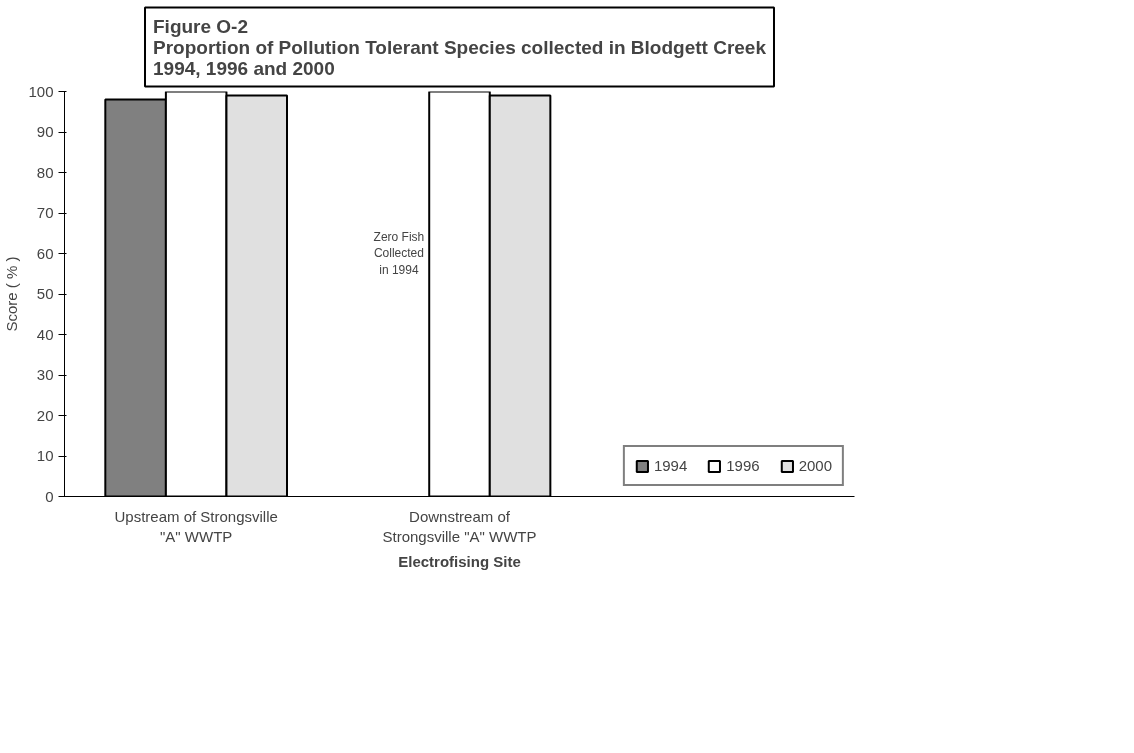 The width and height of the screenshot is (1134, 753). I want to click on y-tick-label: 100, so click(41, 91).